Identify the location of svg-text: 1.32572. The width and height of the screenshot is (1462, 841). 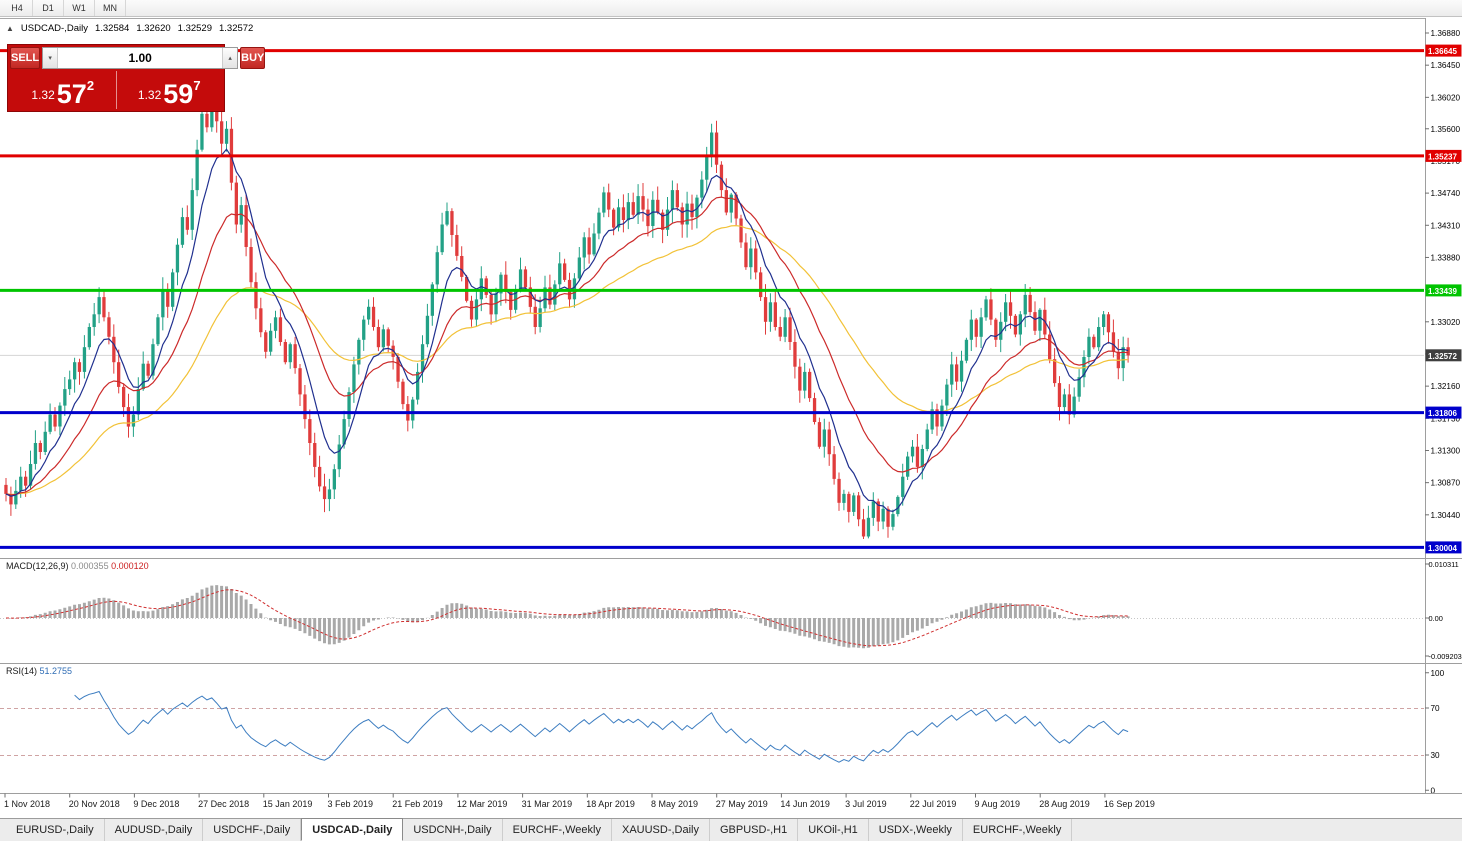
(1442, 356).